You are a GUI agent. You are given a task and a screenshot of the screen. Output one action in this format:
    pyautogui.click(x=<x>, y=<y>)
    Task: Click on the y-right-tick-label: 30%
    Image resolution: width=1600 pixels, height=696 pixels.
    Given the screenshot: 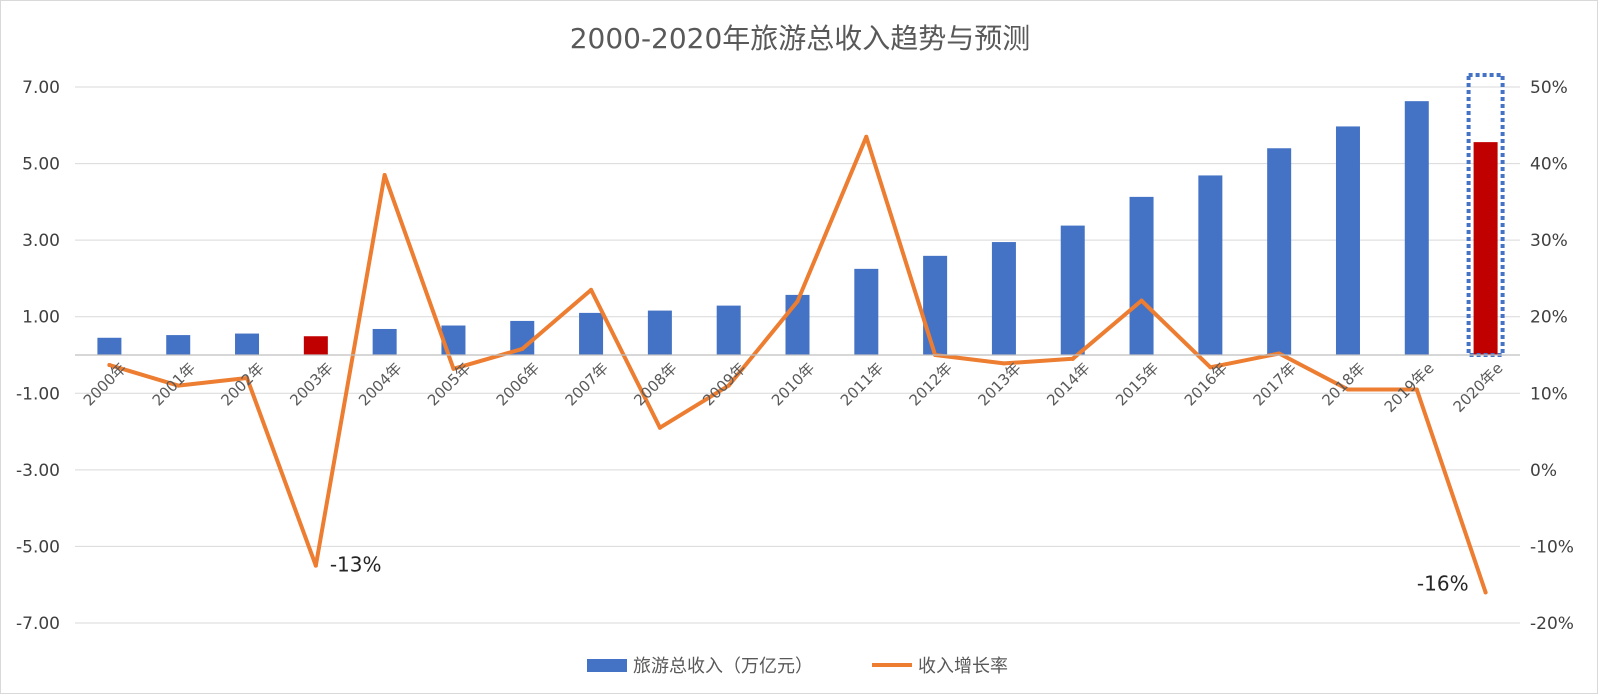 What is the action you would take?
    pyautogui.click(x=1549, y=241)
    